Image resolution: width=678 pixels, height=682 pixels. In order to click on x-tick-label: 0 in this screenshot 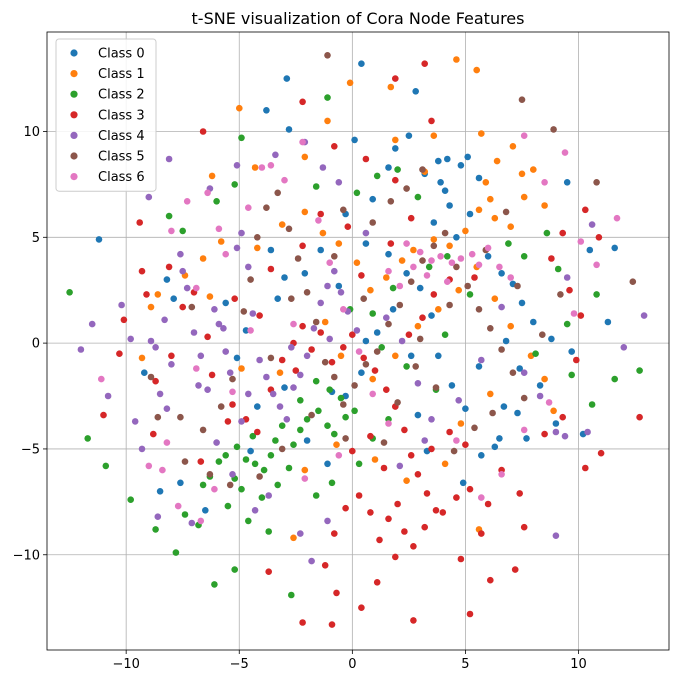, I will do `click(352, 664)`.